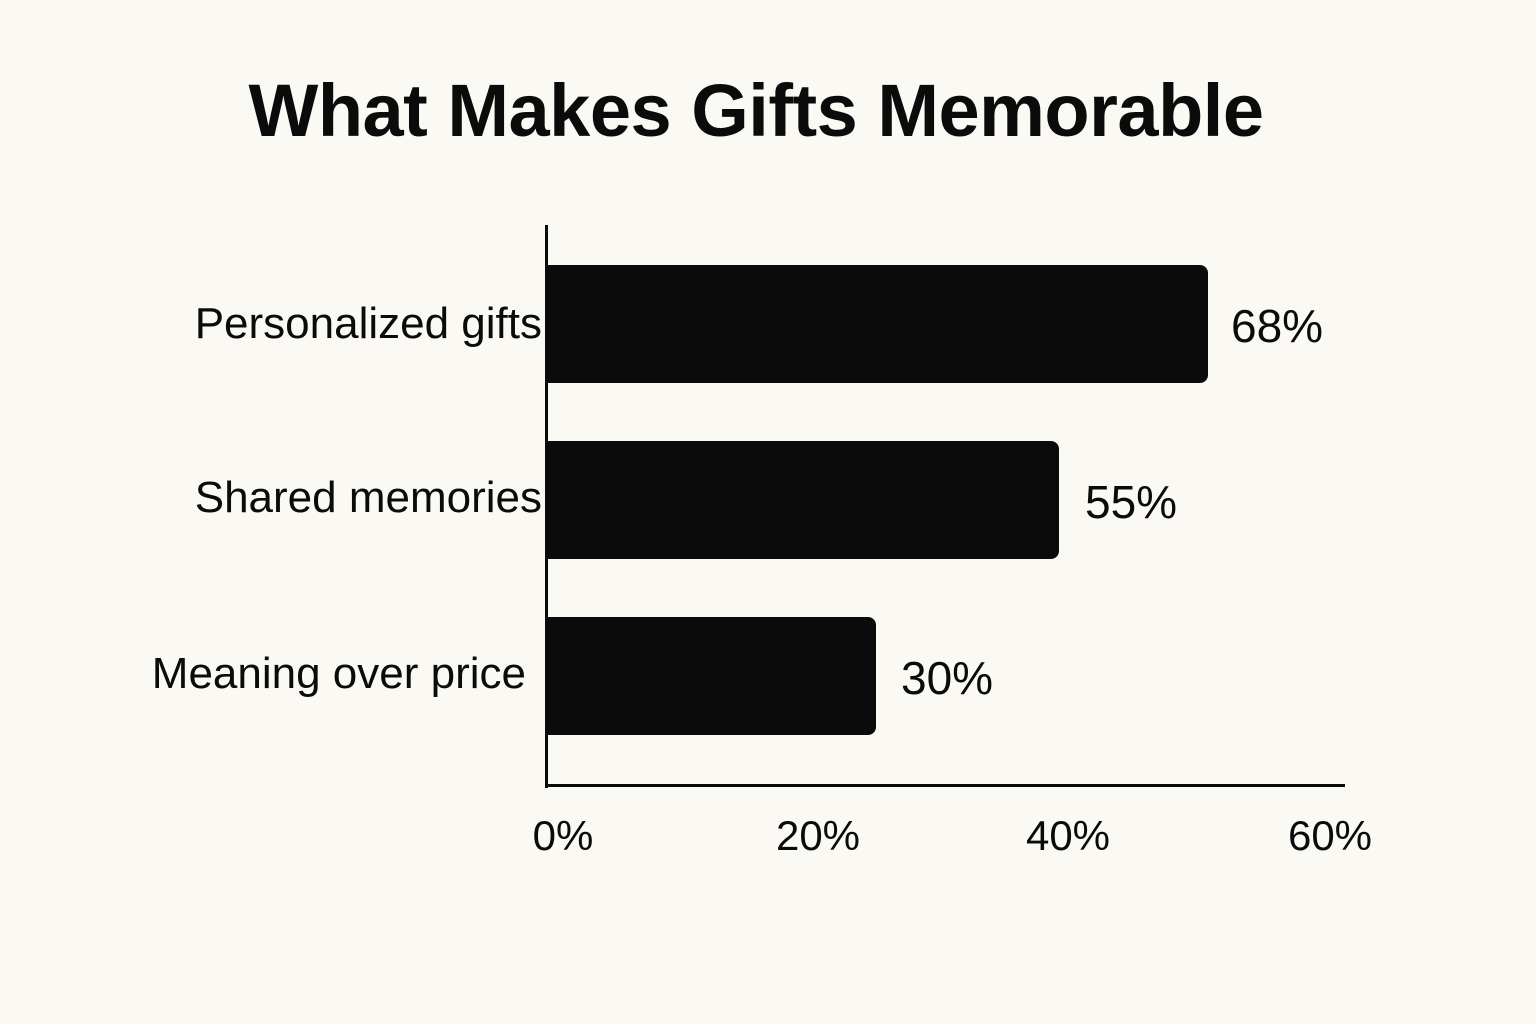 Image resolution: width=1536 pixels, height=1024 pixels. What do you see at coordinates (368, 323) in the screenshot?
I see `category-label: Personalized gifts` at bounding box center [368, 323].